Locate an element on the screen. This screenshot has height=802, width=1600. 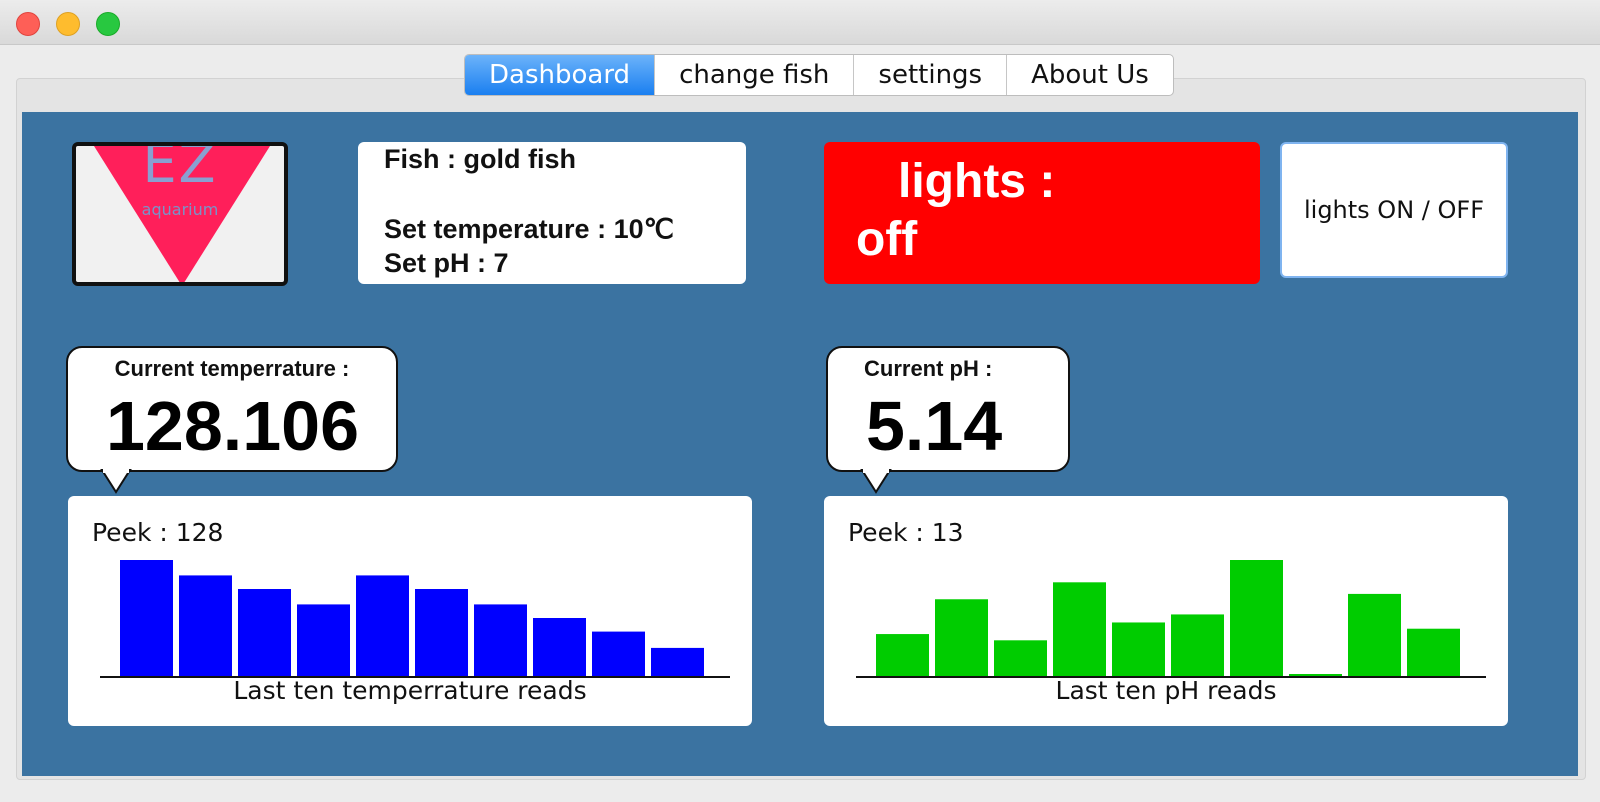
close-window-button is located at coordinates (28, 24).